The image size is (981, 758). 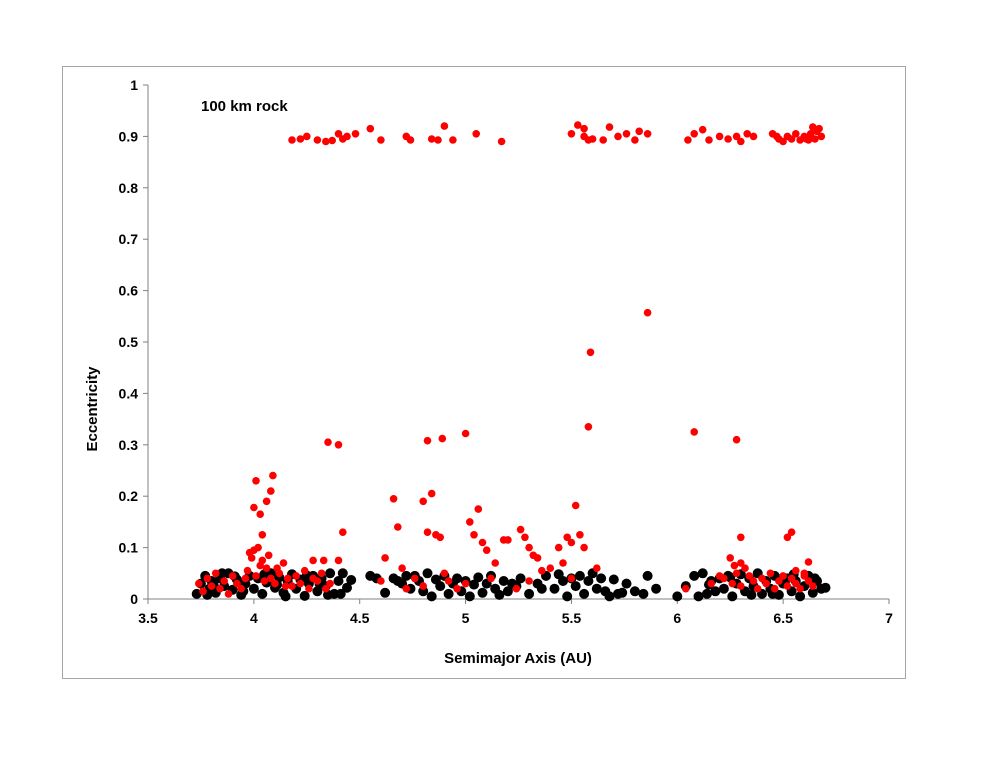 What do you see at coordinates (889, 618) in the screenshot?
I see `x-tick-label: 7` at bounding box center [889, 618].